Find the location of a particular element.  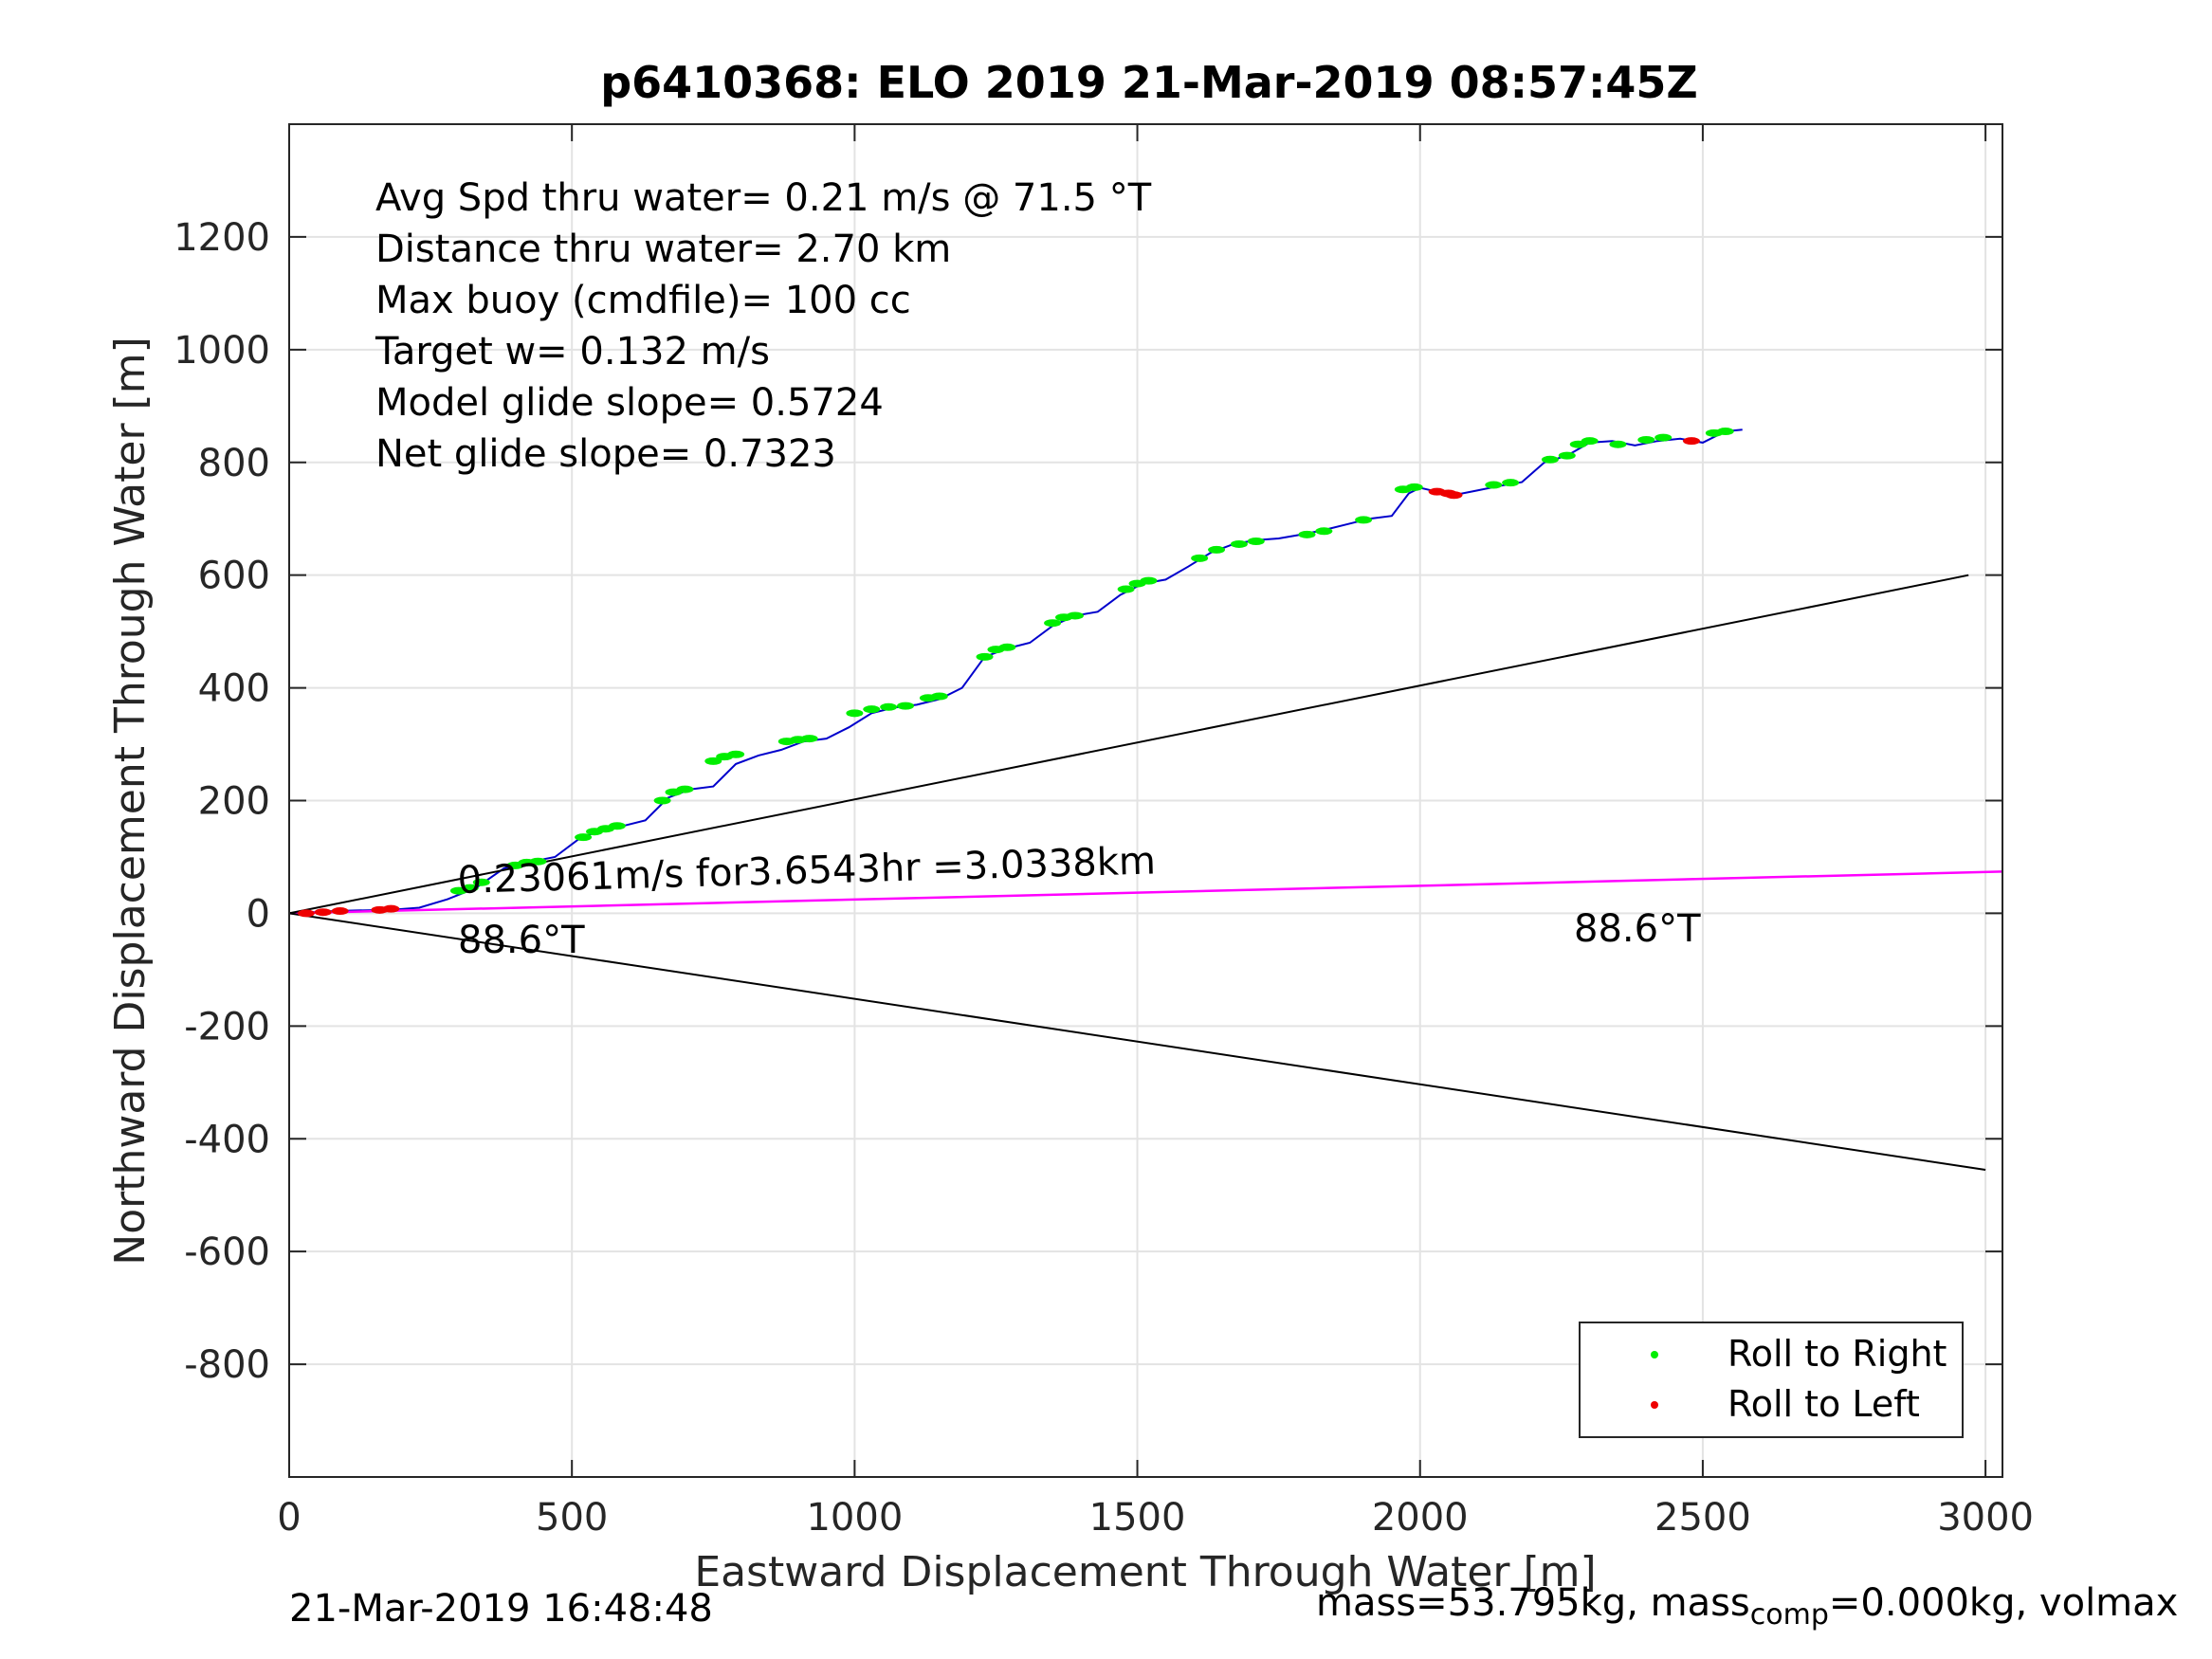

lower-bound-line is located at coordinates (1137, 1041).